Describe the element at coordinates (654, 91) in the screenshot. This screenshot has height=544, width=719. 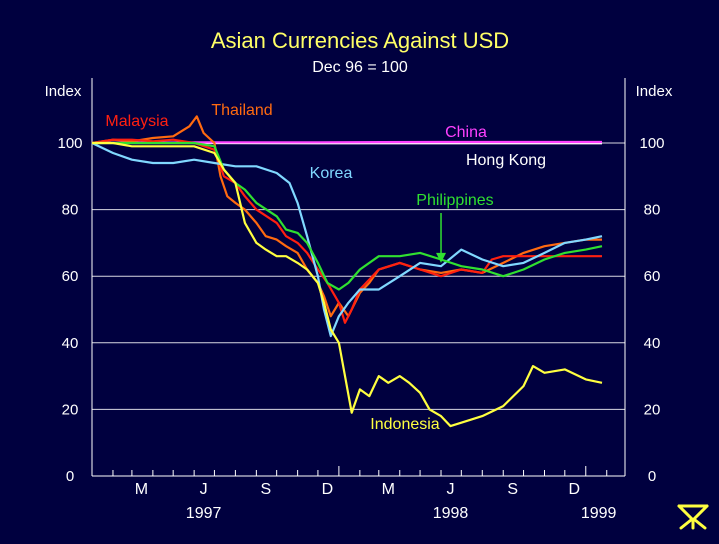
I see `y-axis-label-right: Index` at that location.